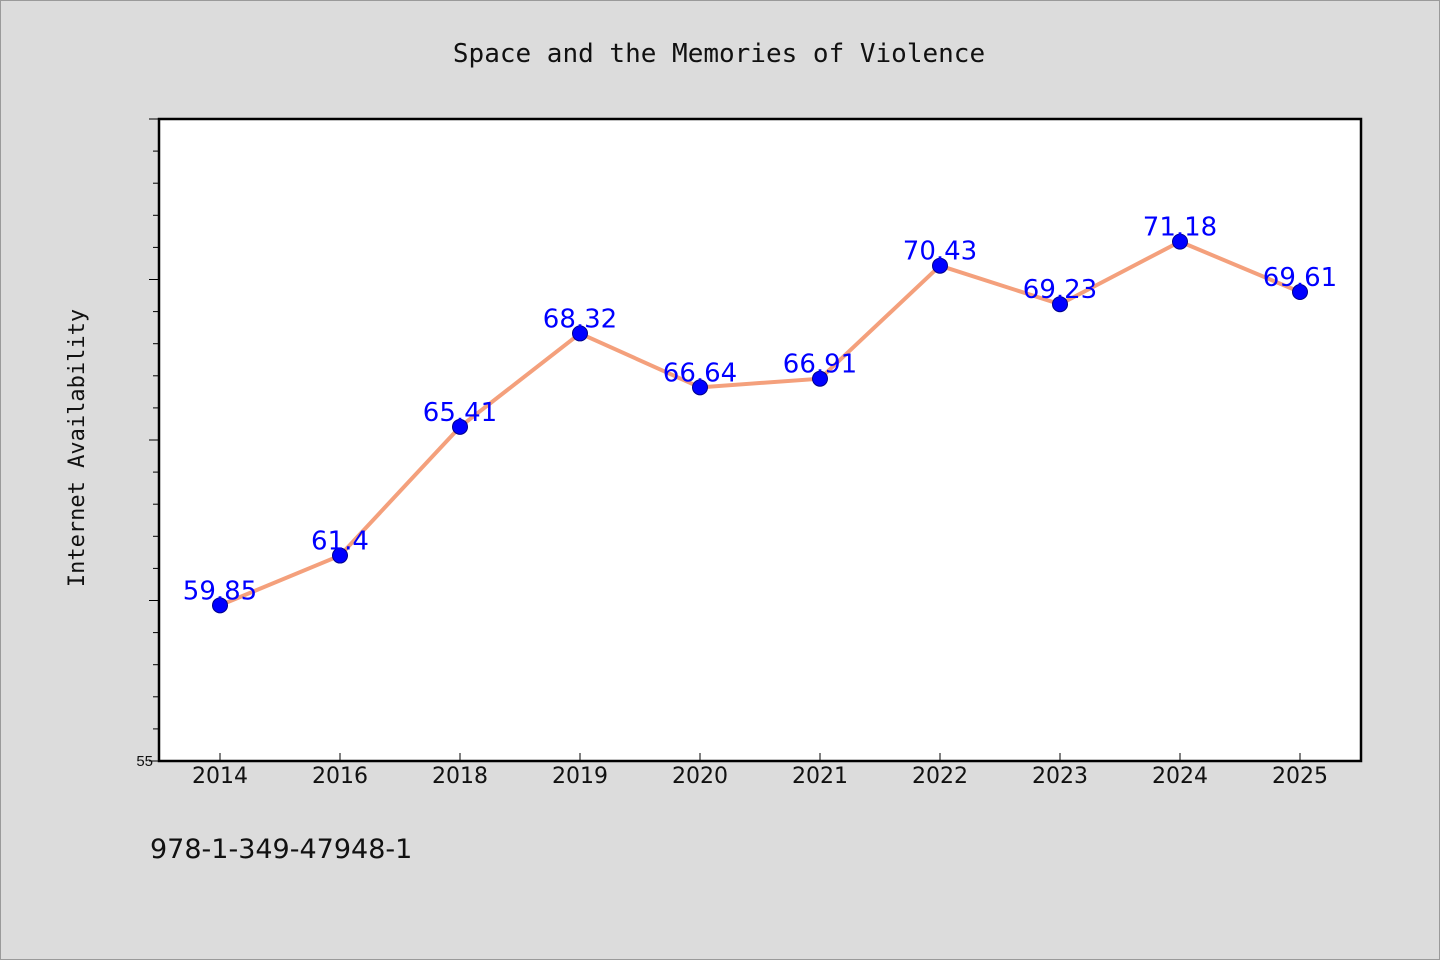 This screenshot has width=1440, height=960. I want to click on data-label-2020: 66.64, so click(700, 373).